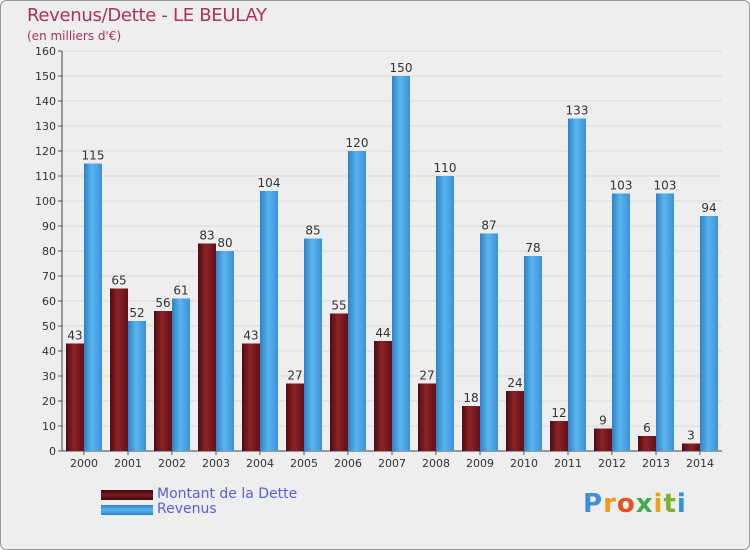 The image size is (750, 550). I want to click on data-label-debt-2008: 27, so click(426, 376).